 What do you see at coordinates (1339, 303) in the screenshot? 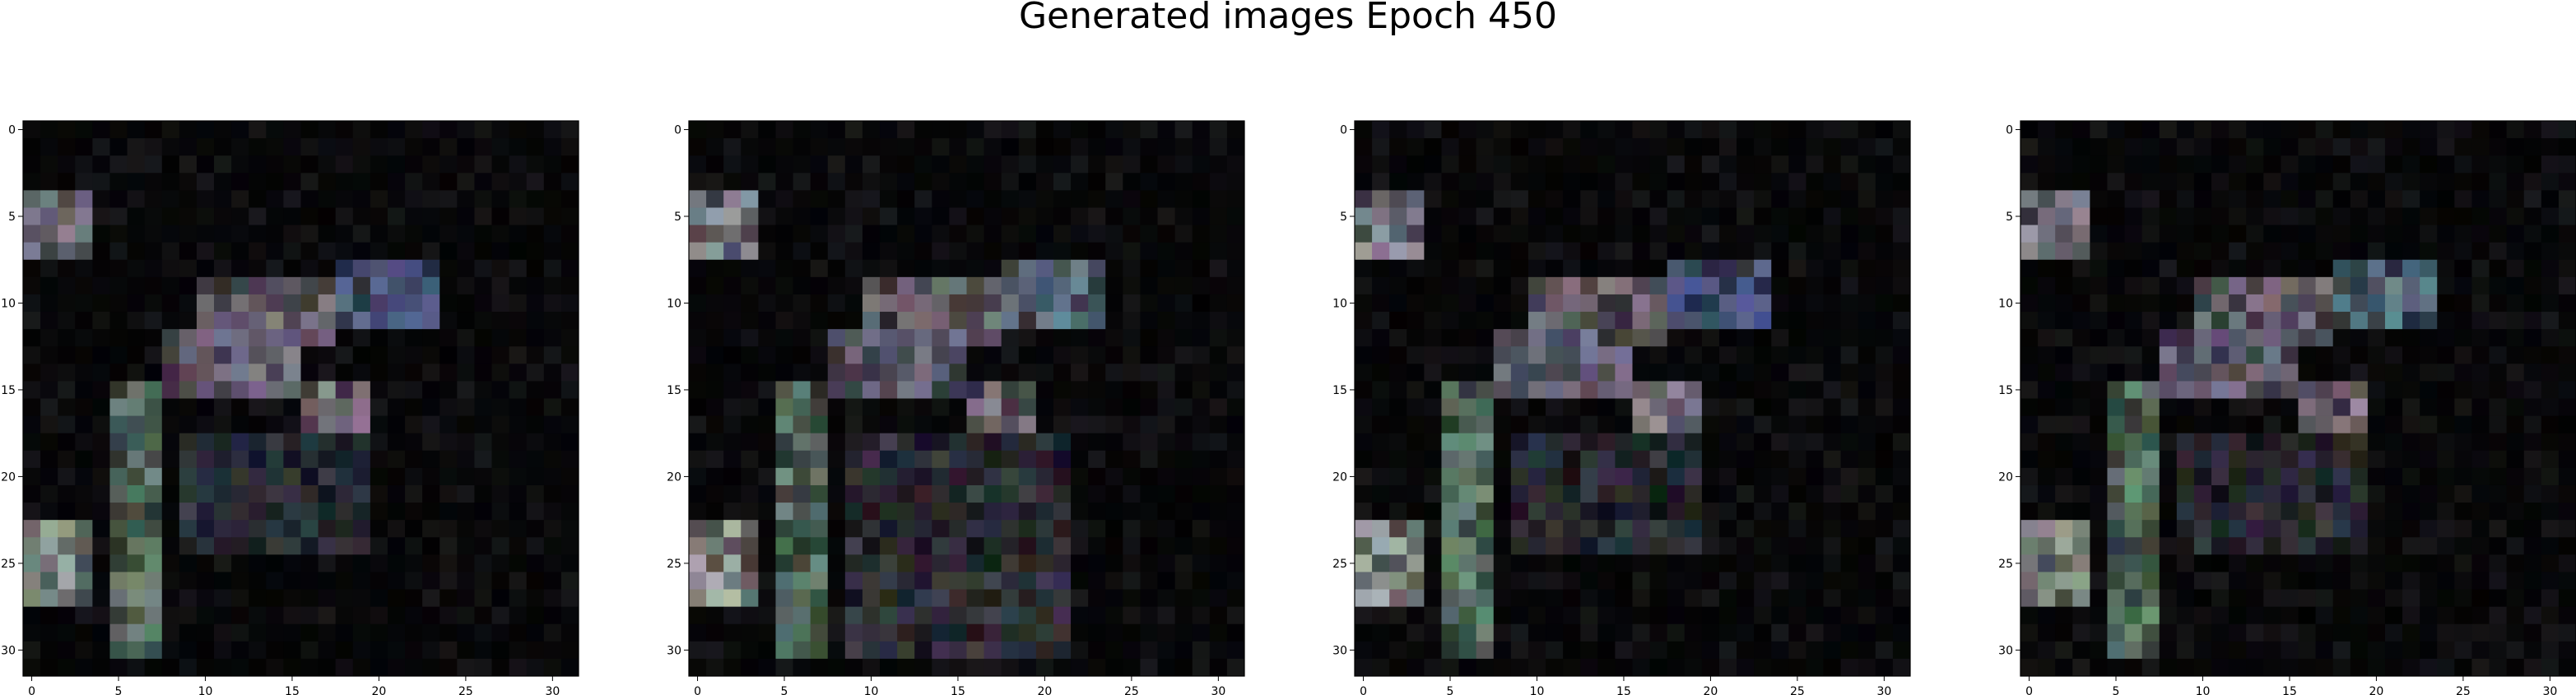
I see `y-tick-label: 10` at bounding box center [1339, 303].